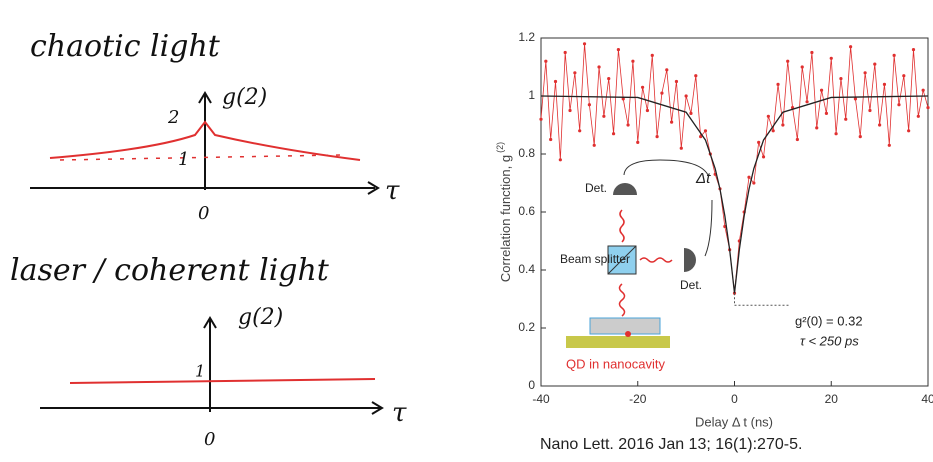 This screenshot has width=933, height=462. Describe the element at coordinates (526, 269) in the screenshot. I see `y-tick-label: 0.4` at that location.